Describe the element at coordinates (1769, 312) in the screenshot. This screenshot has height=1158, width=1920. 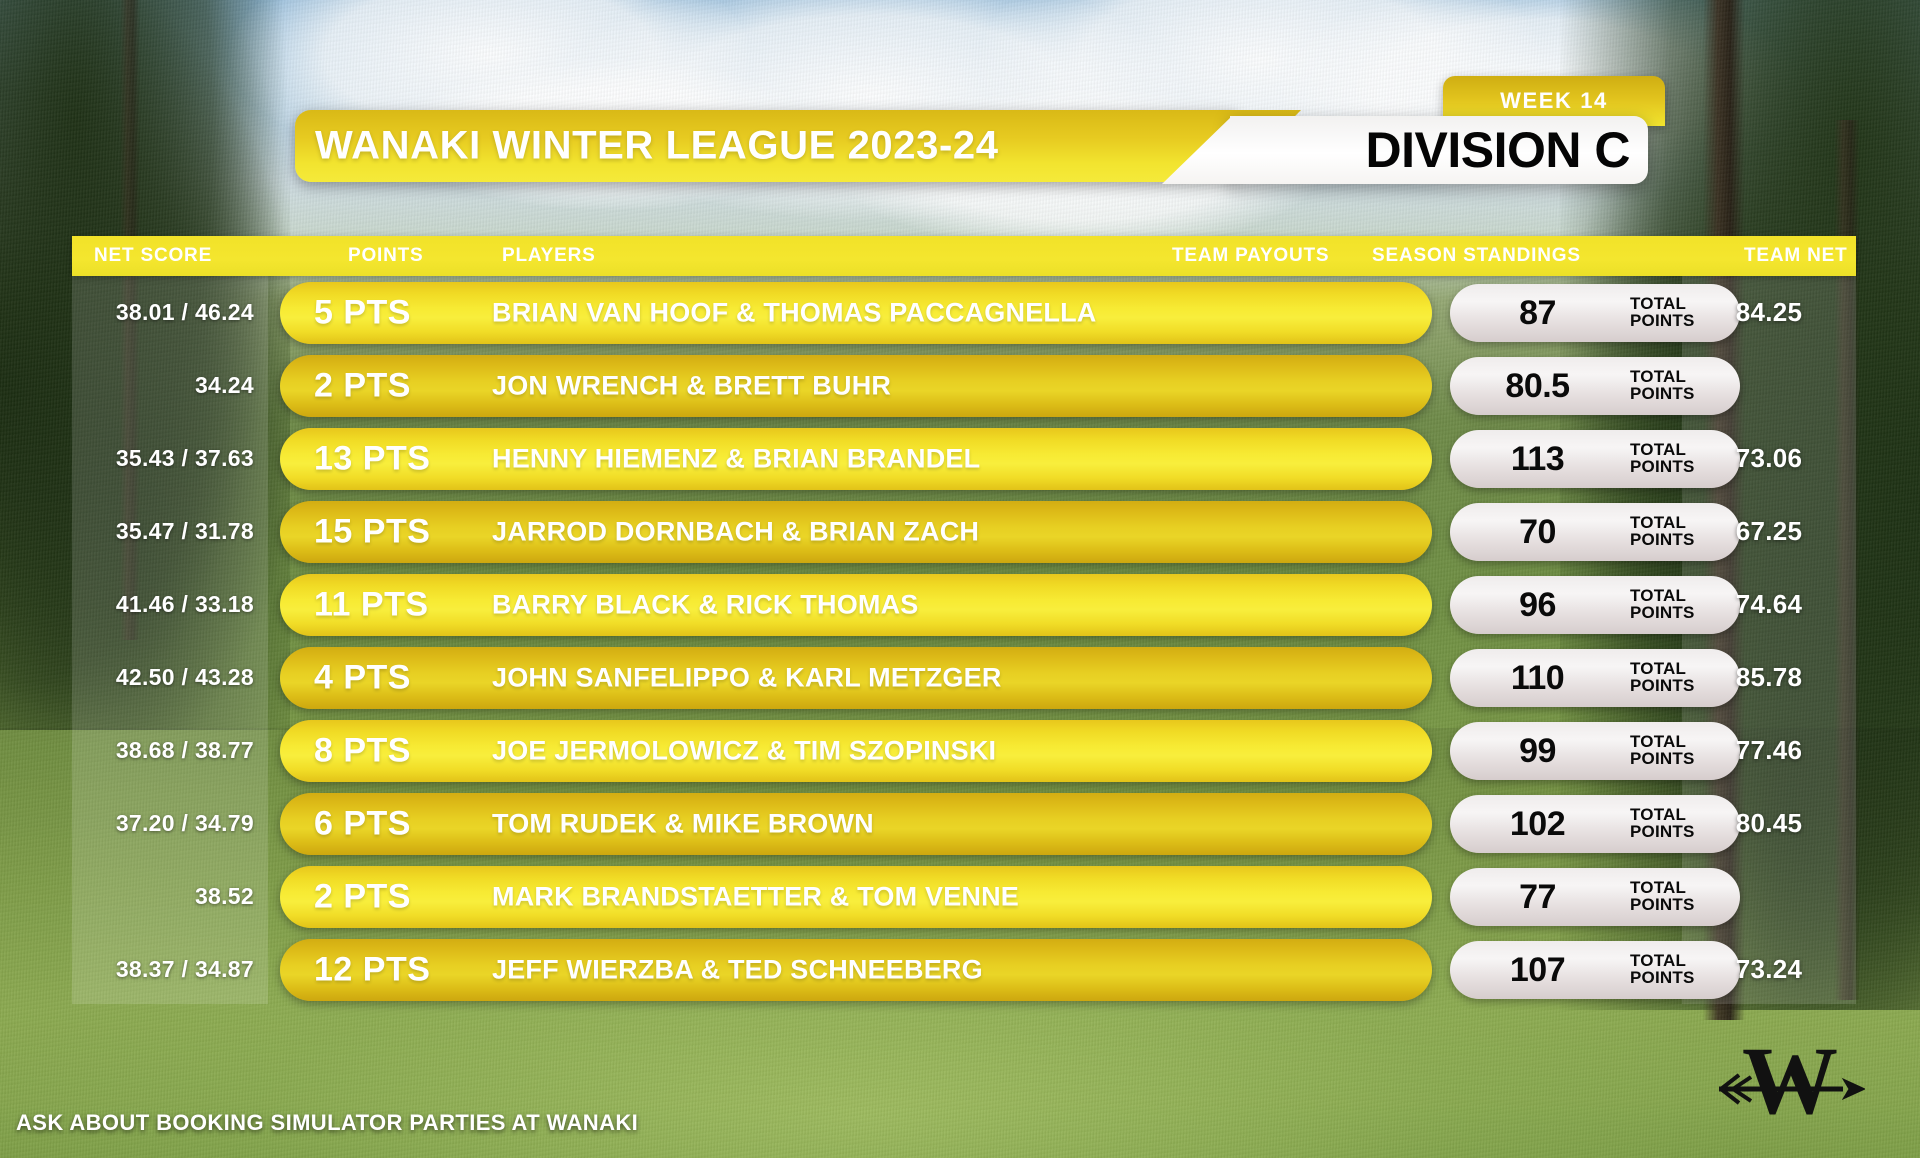
I see `cell-team-net: 84.25` at that location.